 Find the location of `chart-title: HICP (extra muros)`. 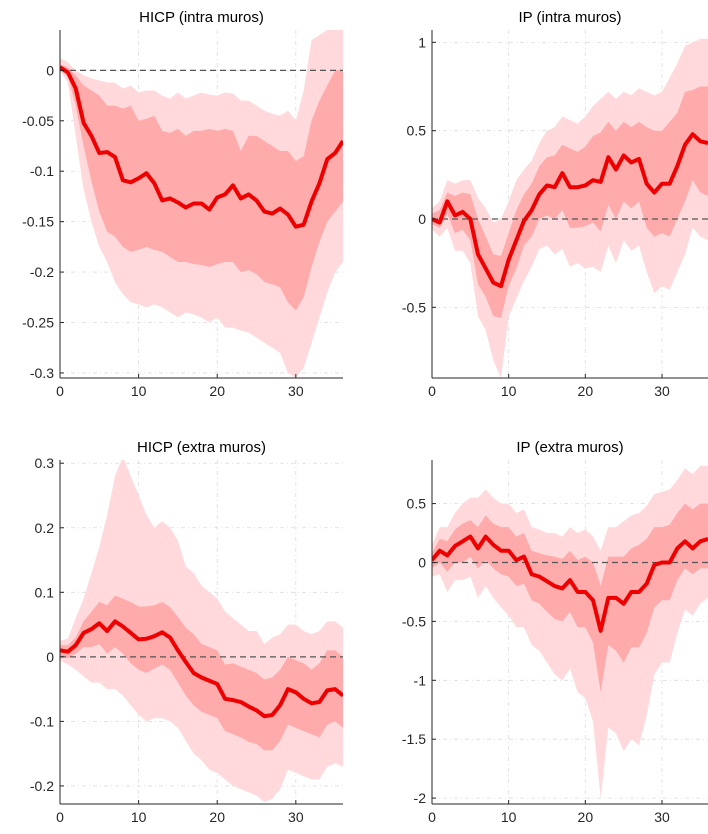

chart-title: HICP (extra muros) is located at coordinates (201, 447).